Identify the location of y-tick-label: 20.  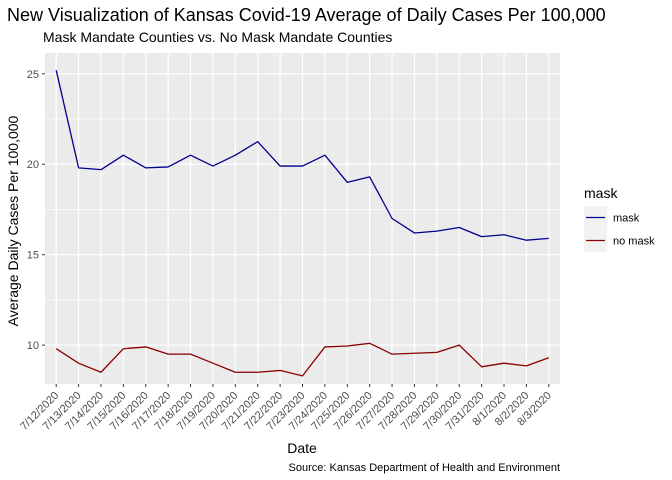
(33, 165).